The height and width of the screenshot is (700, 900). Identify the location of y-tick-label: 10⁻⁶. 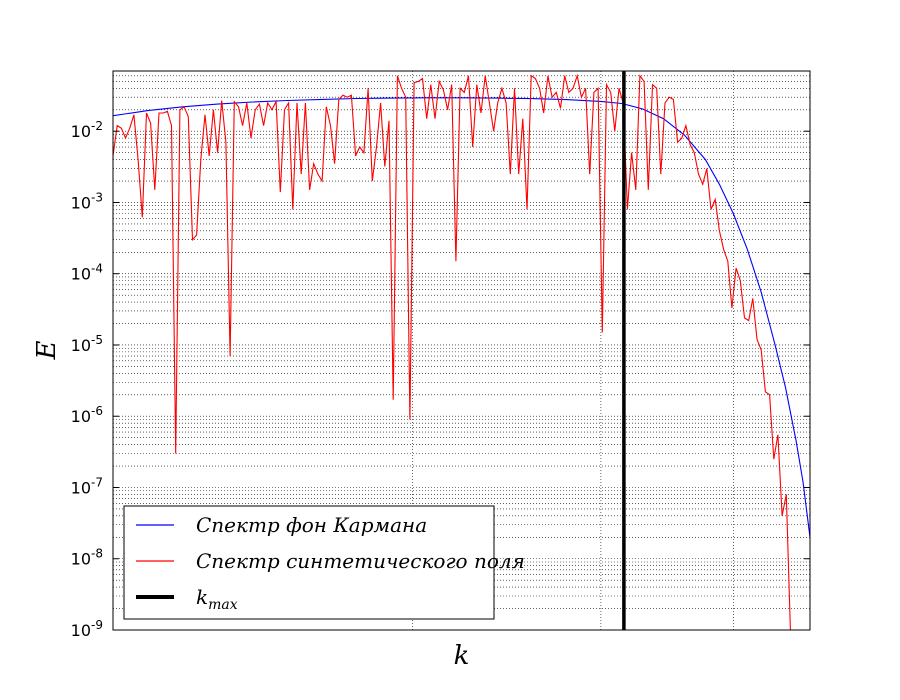
(87, 415).